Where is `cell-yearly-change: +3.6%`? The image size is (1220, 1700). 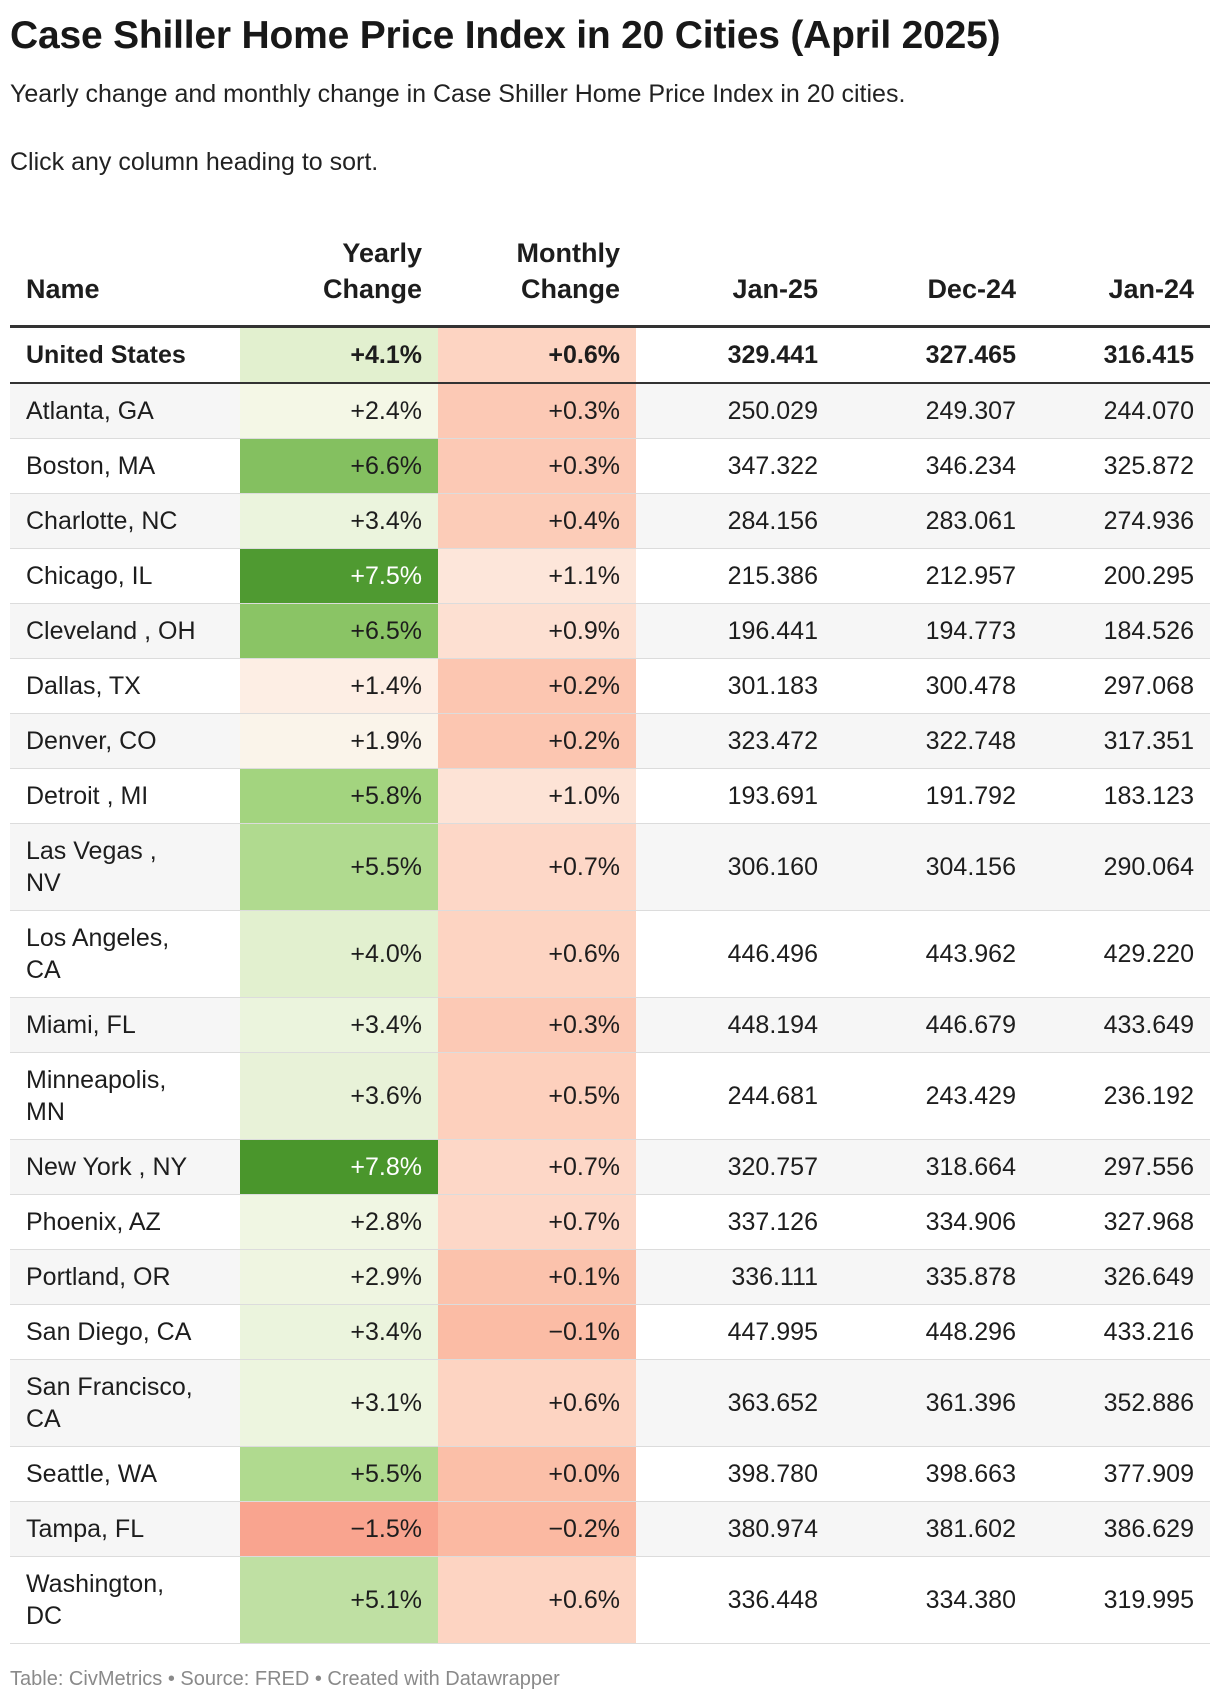
cell-yearly-change: +3.6% is located at coordinates (339, 1096).